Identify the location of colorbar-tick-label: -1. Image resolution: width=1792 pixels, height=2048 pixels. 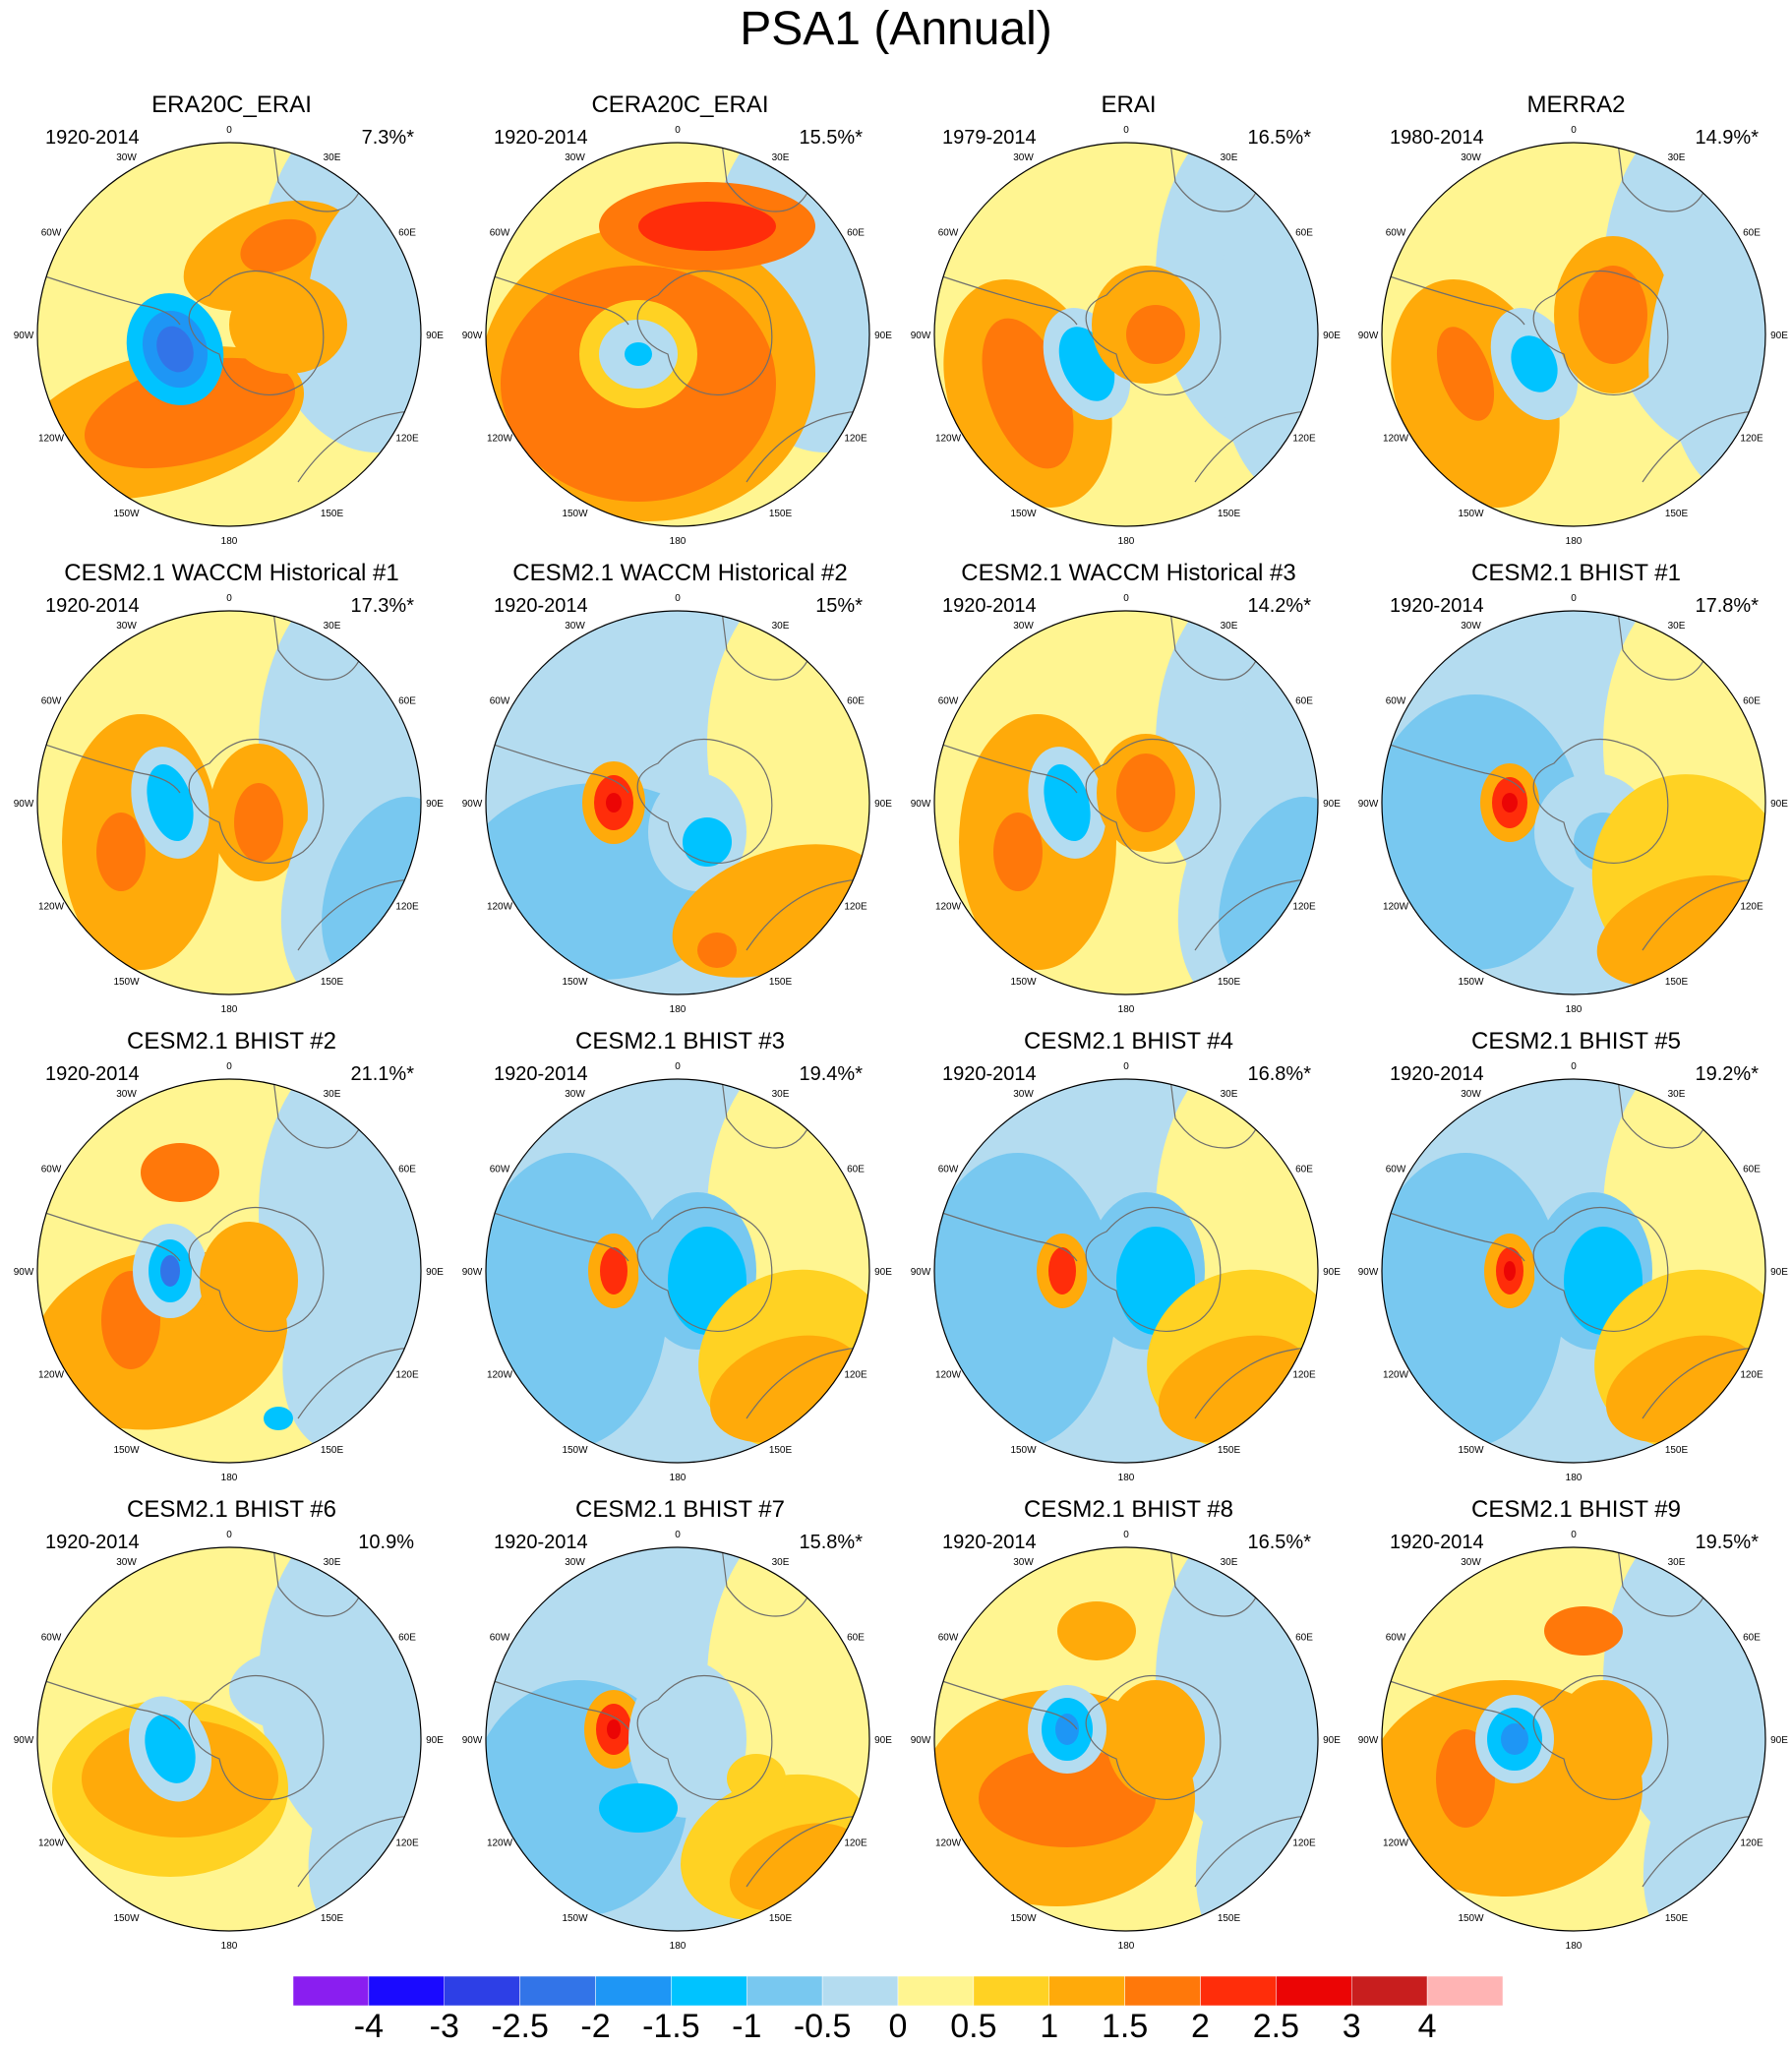
(747, 2026).